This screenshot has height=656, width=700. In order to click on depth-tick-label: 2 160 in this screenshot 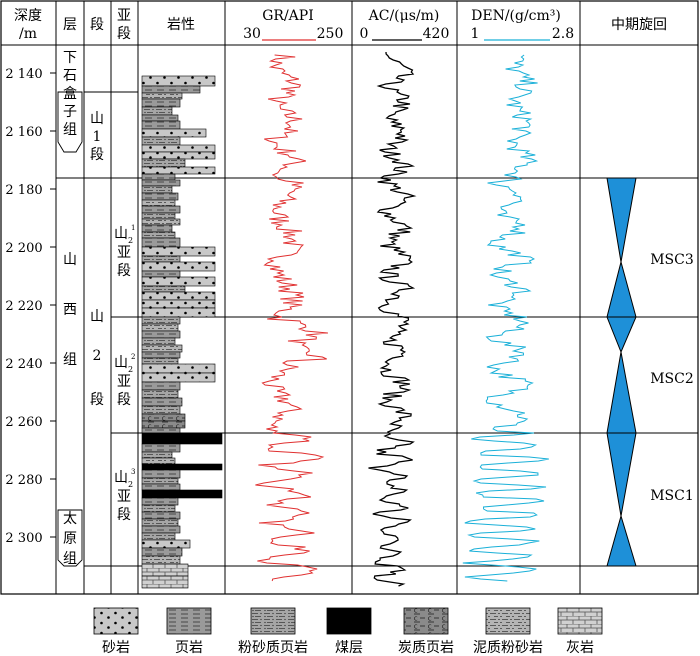, I will do `click(23, 132)`.